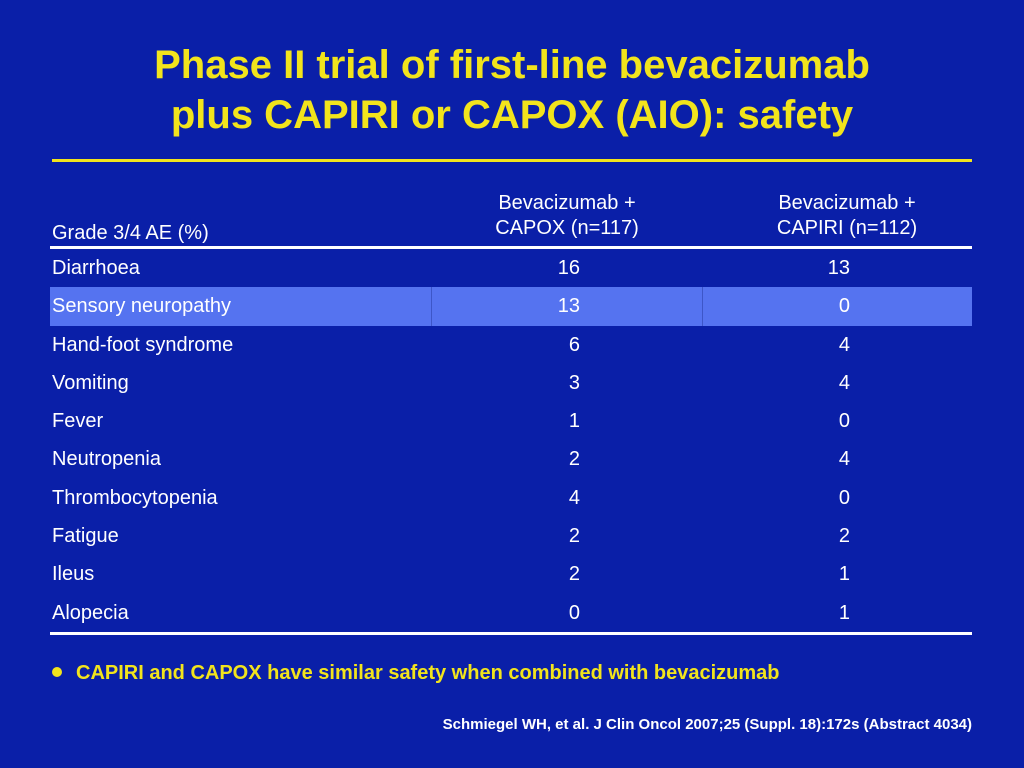 The width and height of the screenshot is (1024, 768). What do you see at coordinates (511, 574) in the screenshot?
I see `table-row: Ileus 2 1` at bounding box center [511, 574].